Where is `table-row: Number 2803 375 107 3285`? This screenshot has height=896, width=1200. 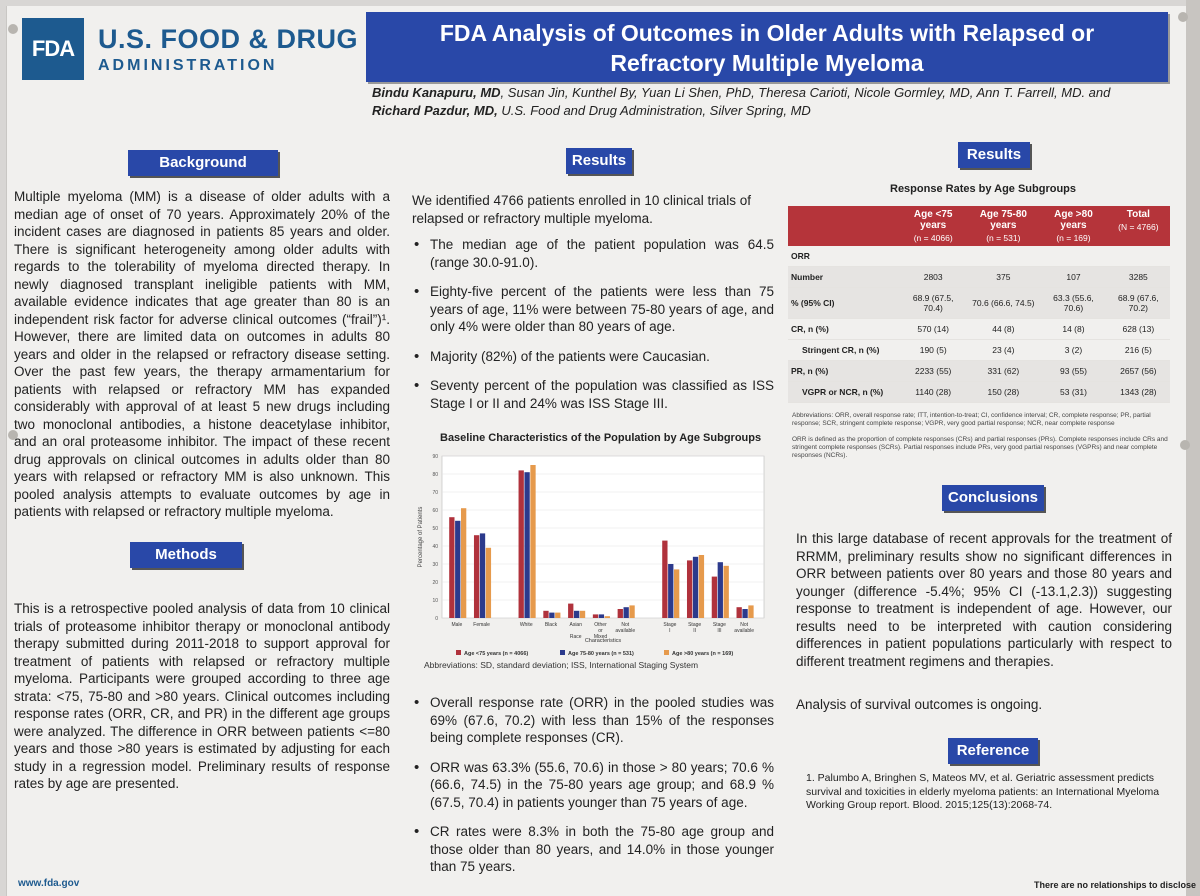
table-row: Number 2803 375 107 3285 is located at coordinates (979, 277).